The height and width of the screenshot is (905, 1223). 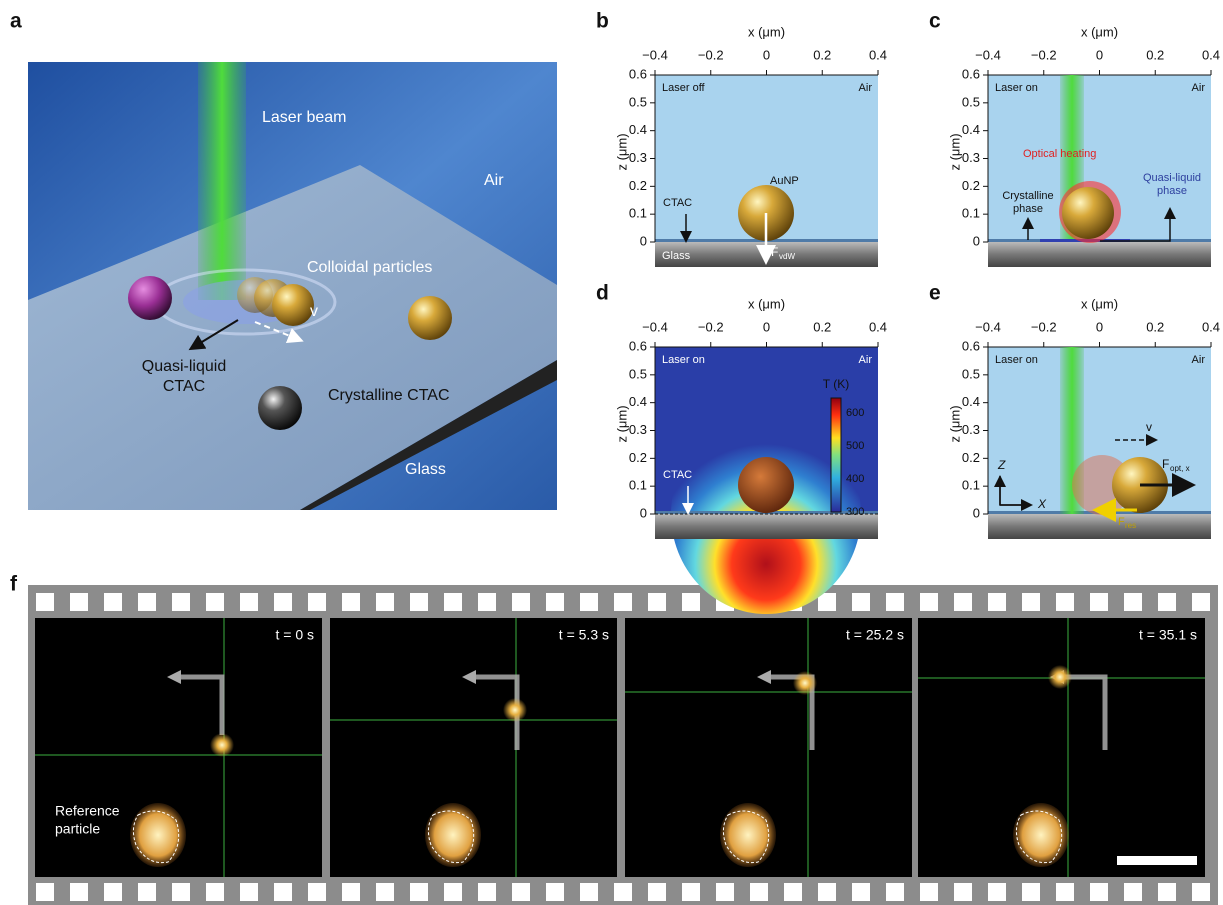 I want to click on panel-label: e, so click(x=935, y=293).